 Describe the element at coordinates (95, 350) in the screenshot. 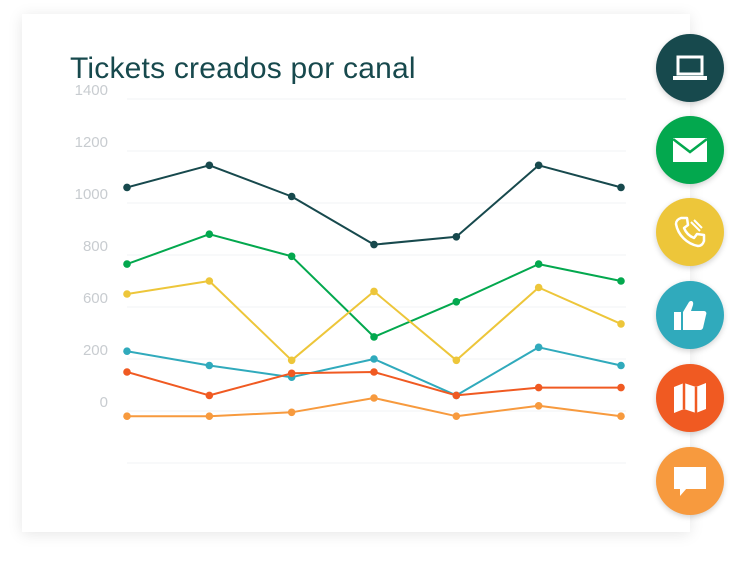

I see `y-tick-label: 200` at that location.